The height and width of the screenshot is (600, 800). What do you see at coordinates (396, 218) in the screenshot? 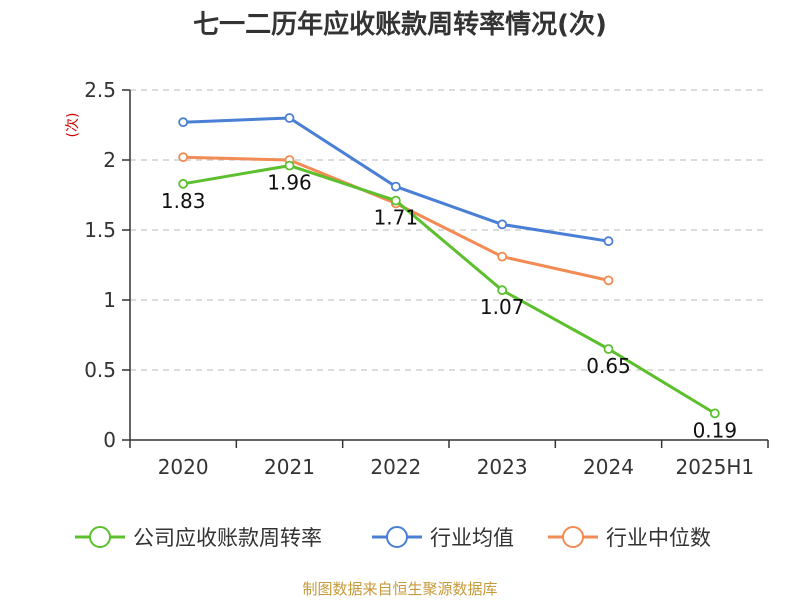
I see `data-label-2022: 1.71` at bounding box center [396, 218].